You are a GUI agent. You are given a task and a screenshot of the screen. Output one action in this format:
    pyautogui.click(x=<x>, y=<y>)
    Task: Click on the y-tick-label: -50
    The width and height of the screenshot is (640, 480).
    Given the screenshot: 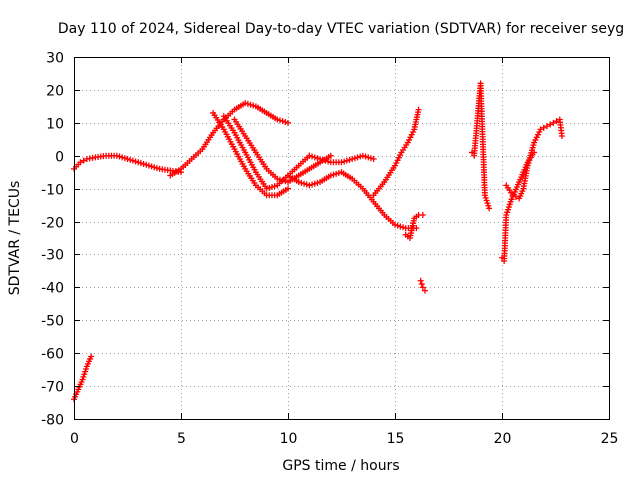 What is the action you would take?
    pyautogui.click(x=52, y=322)
    